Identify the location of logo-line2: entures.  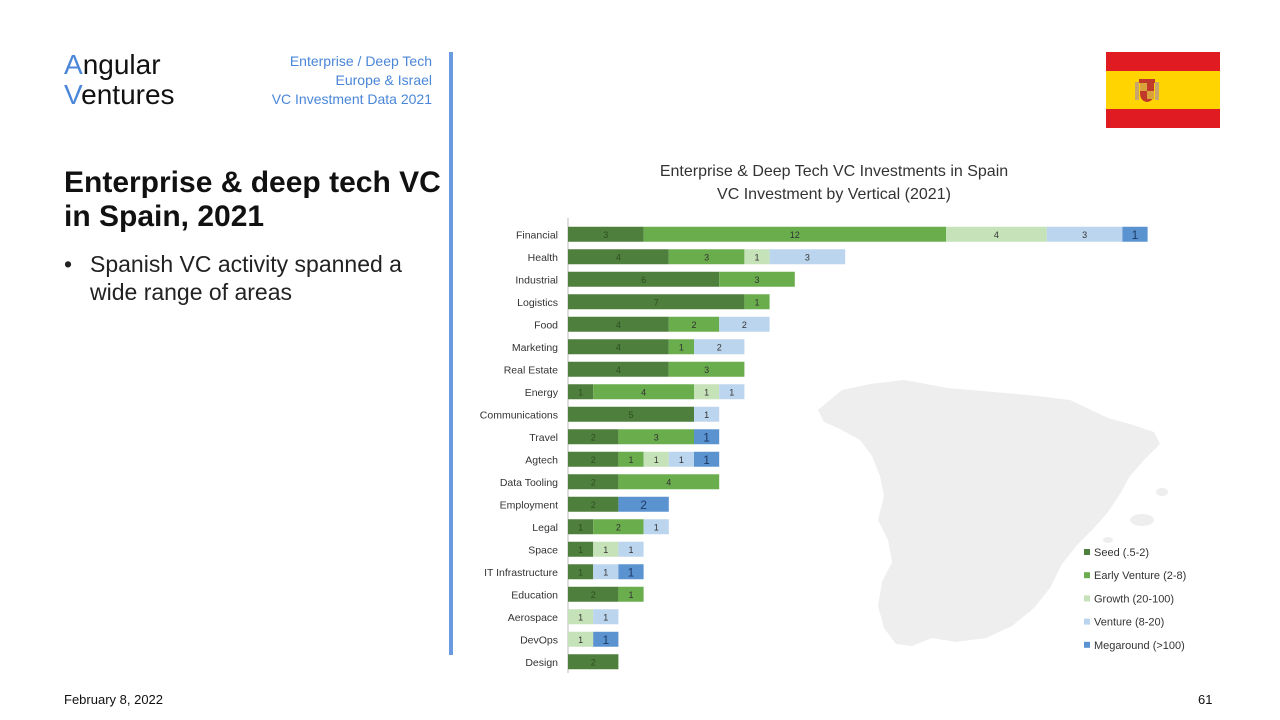
(128, 94).